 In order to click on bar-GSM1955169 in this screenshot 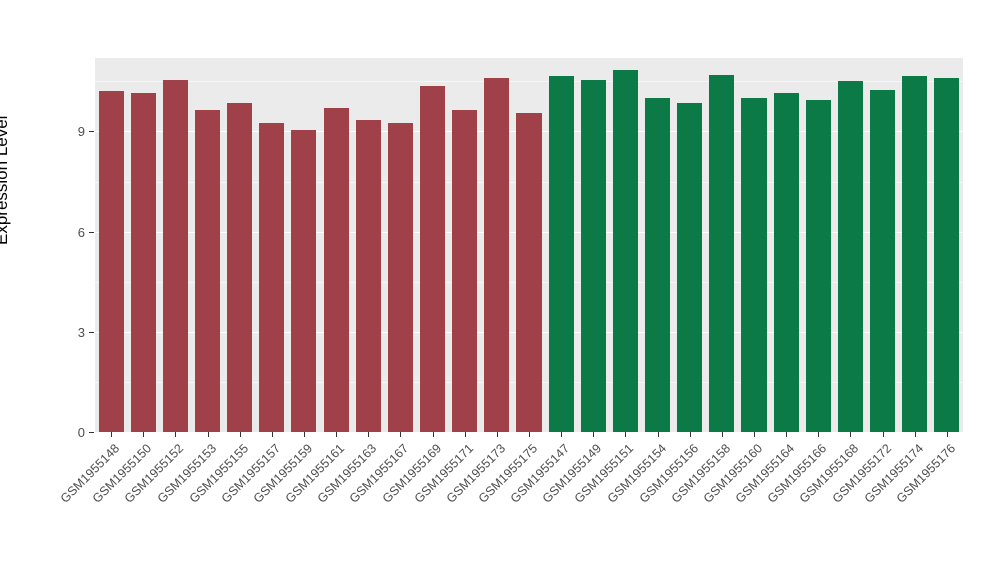, I will do `click(433, 259)`.